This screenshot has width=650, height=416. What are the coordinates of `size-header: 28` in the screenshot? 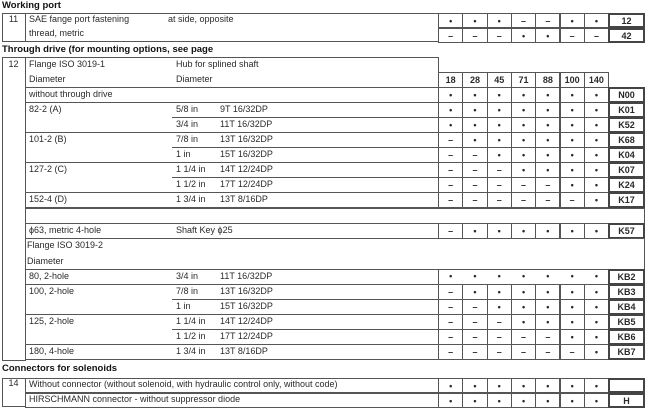 It's located at (475, 80).